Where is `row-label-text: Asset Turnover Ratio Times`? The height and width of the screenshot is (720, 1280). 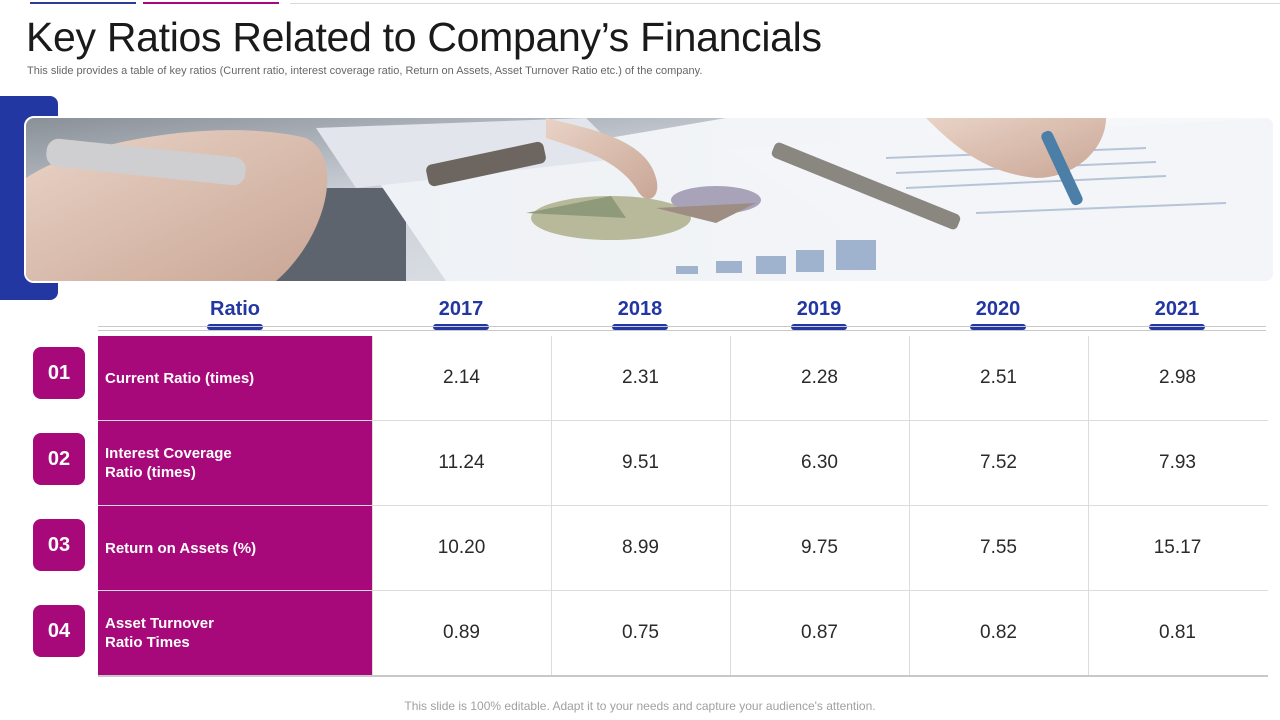 row-label-text: Asset Turnover Ratio Times is located at coordinates (159, 633).